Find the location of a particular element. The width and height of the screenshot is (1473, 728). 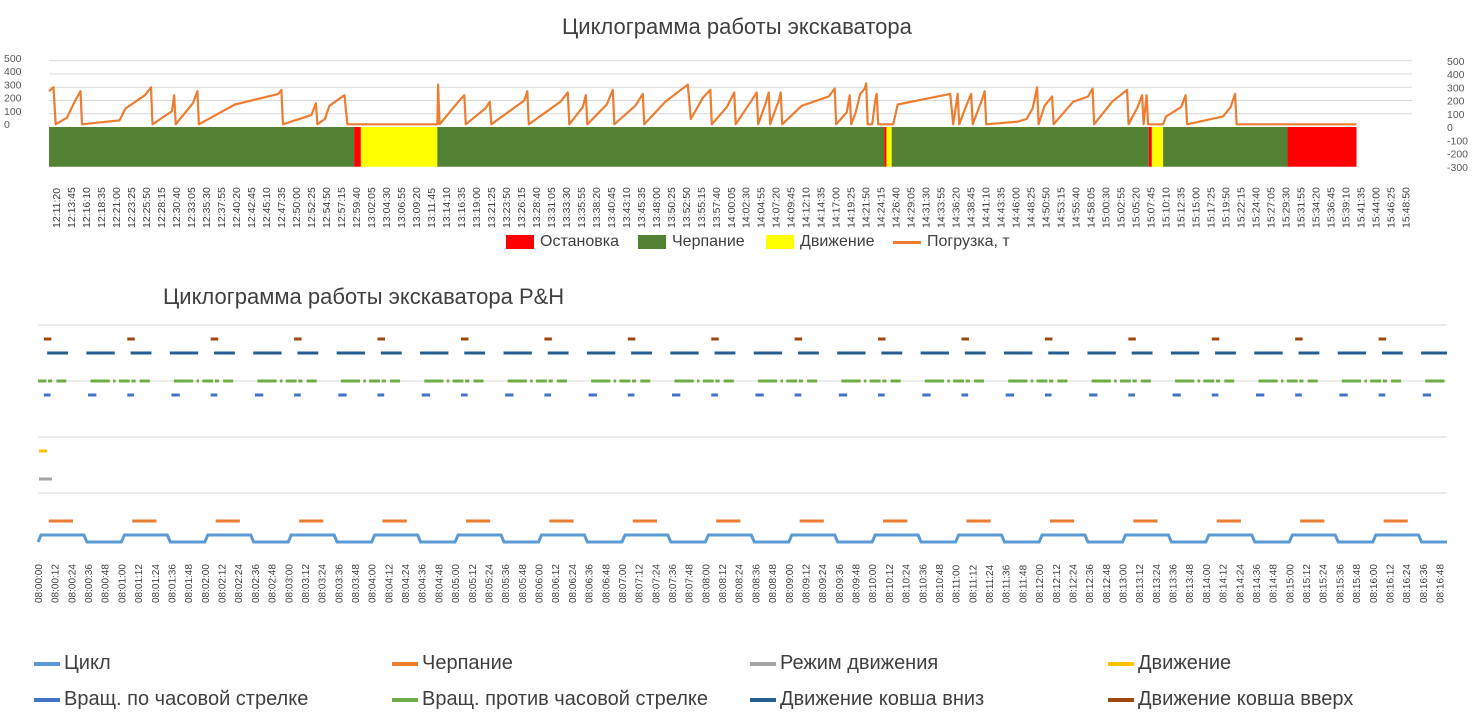

x2-tick-label: 08:15:24 is located at coordinates (1324, 583).